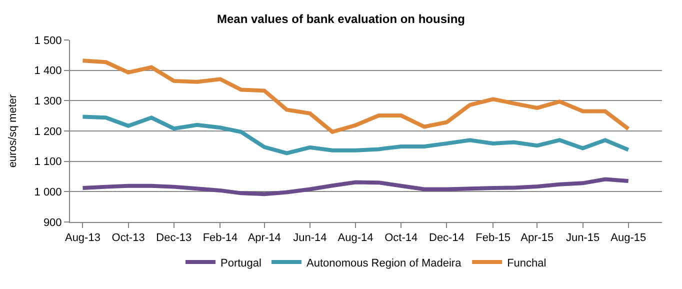  Describe the element at coordinates (174, 238) in the screenshot. I see `x-tick-label: Dec-13` at that location.